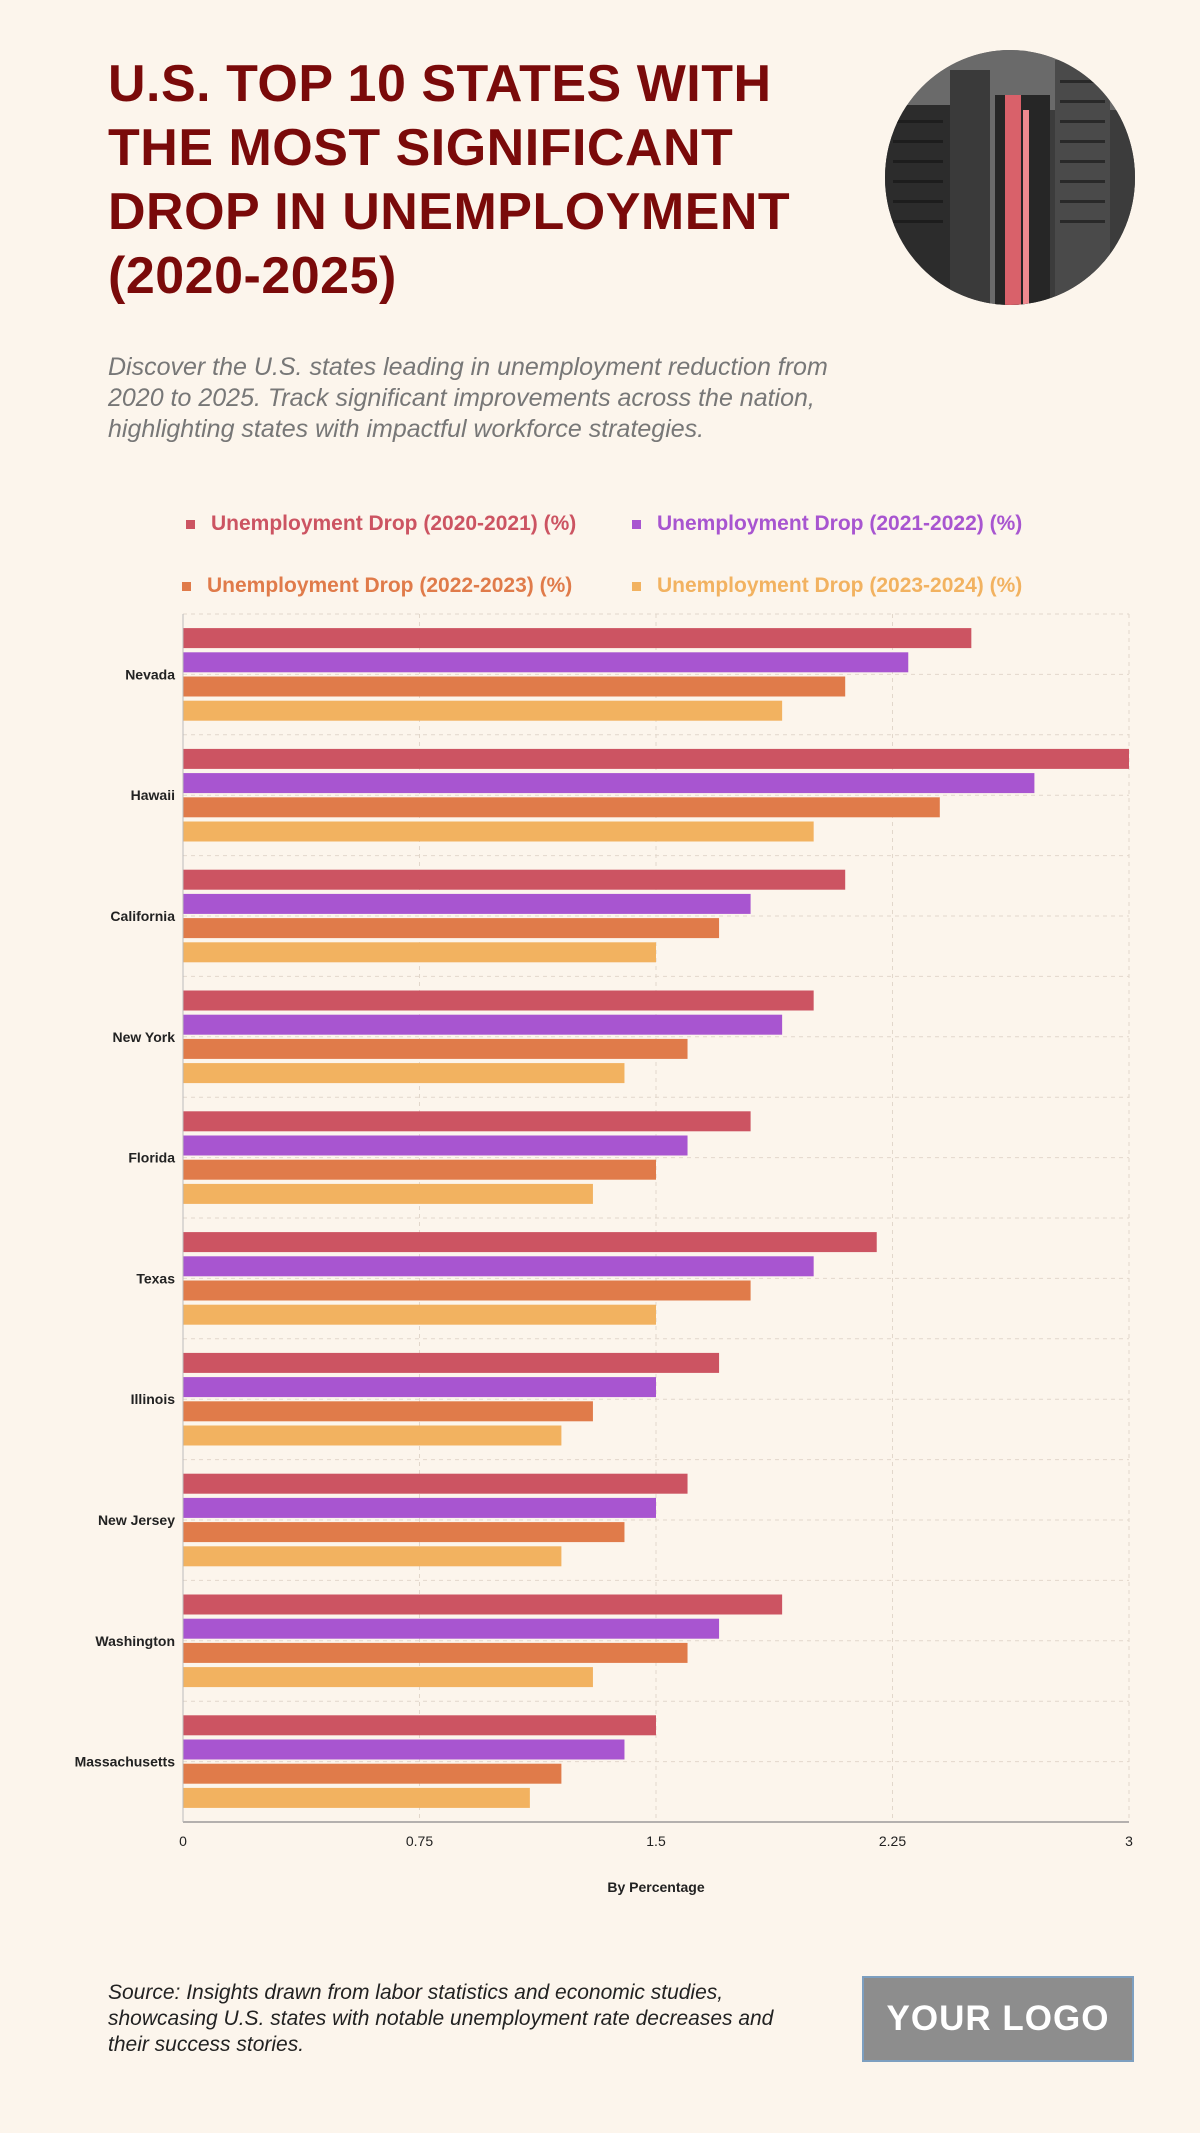 Image resolution: width=1200 pixels, height=2133 pixels. Describe the element at coordinates (183, 1841) in the screenshot. I see `x-tick-label: 0` at that location.